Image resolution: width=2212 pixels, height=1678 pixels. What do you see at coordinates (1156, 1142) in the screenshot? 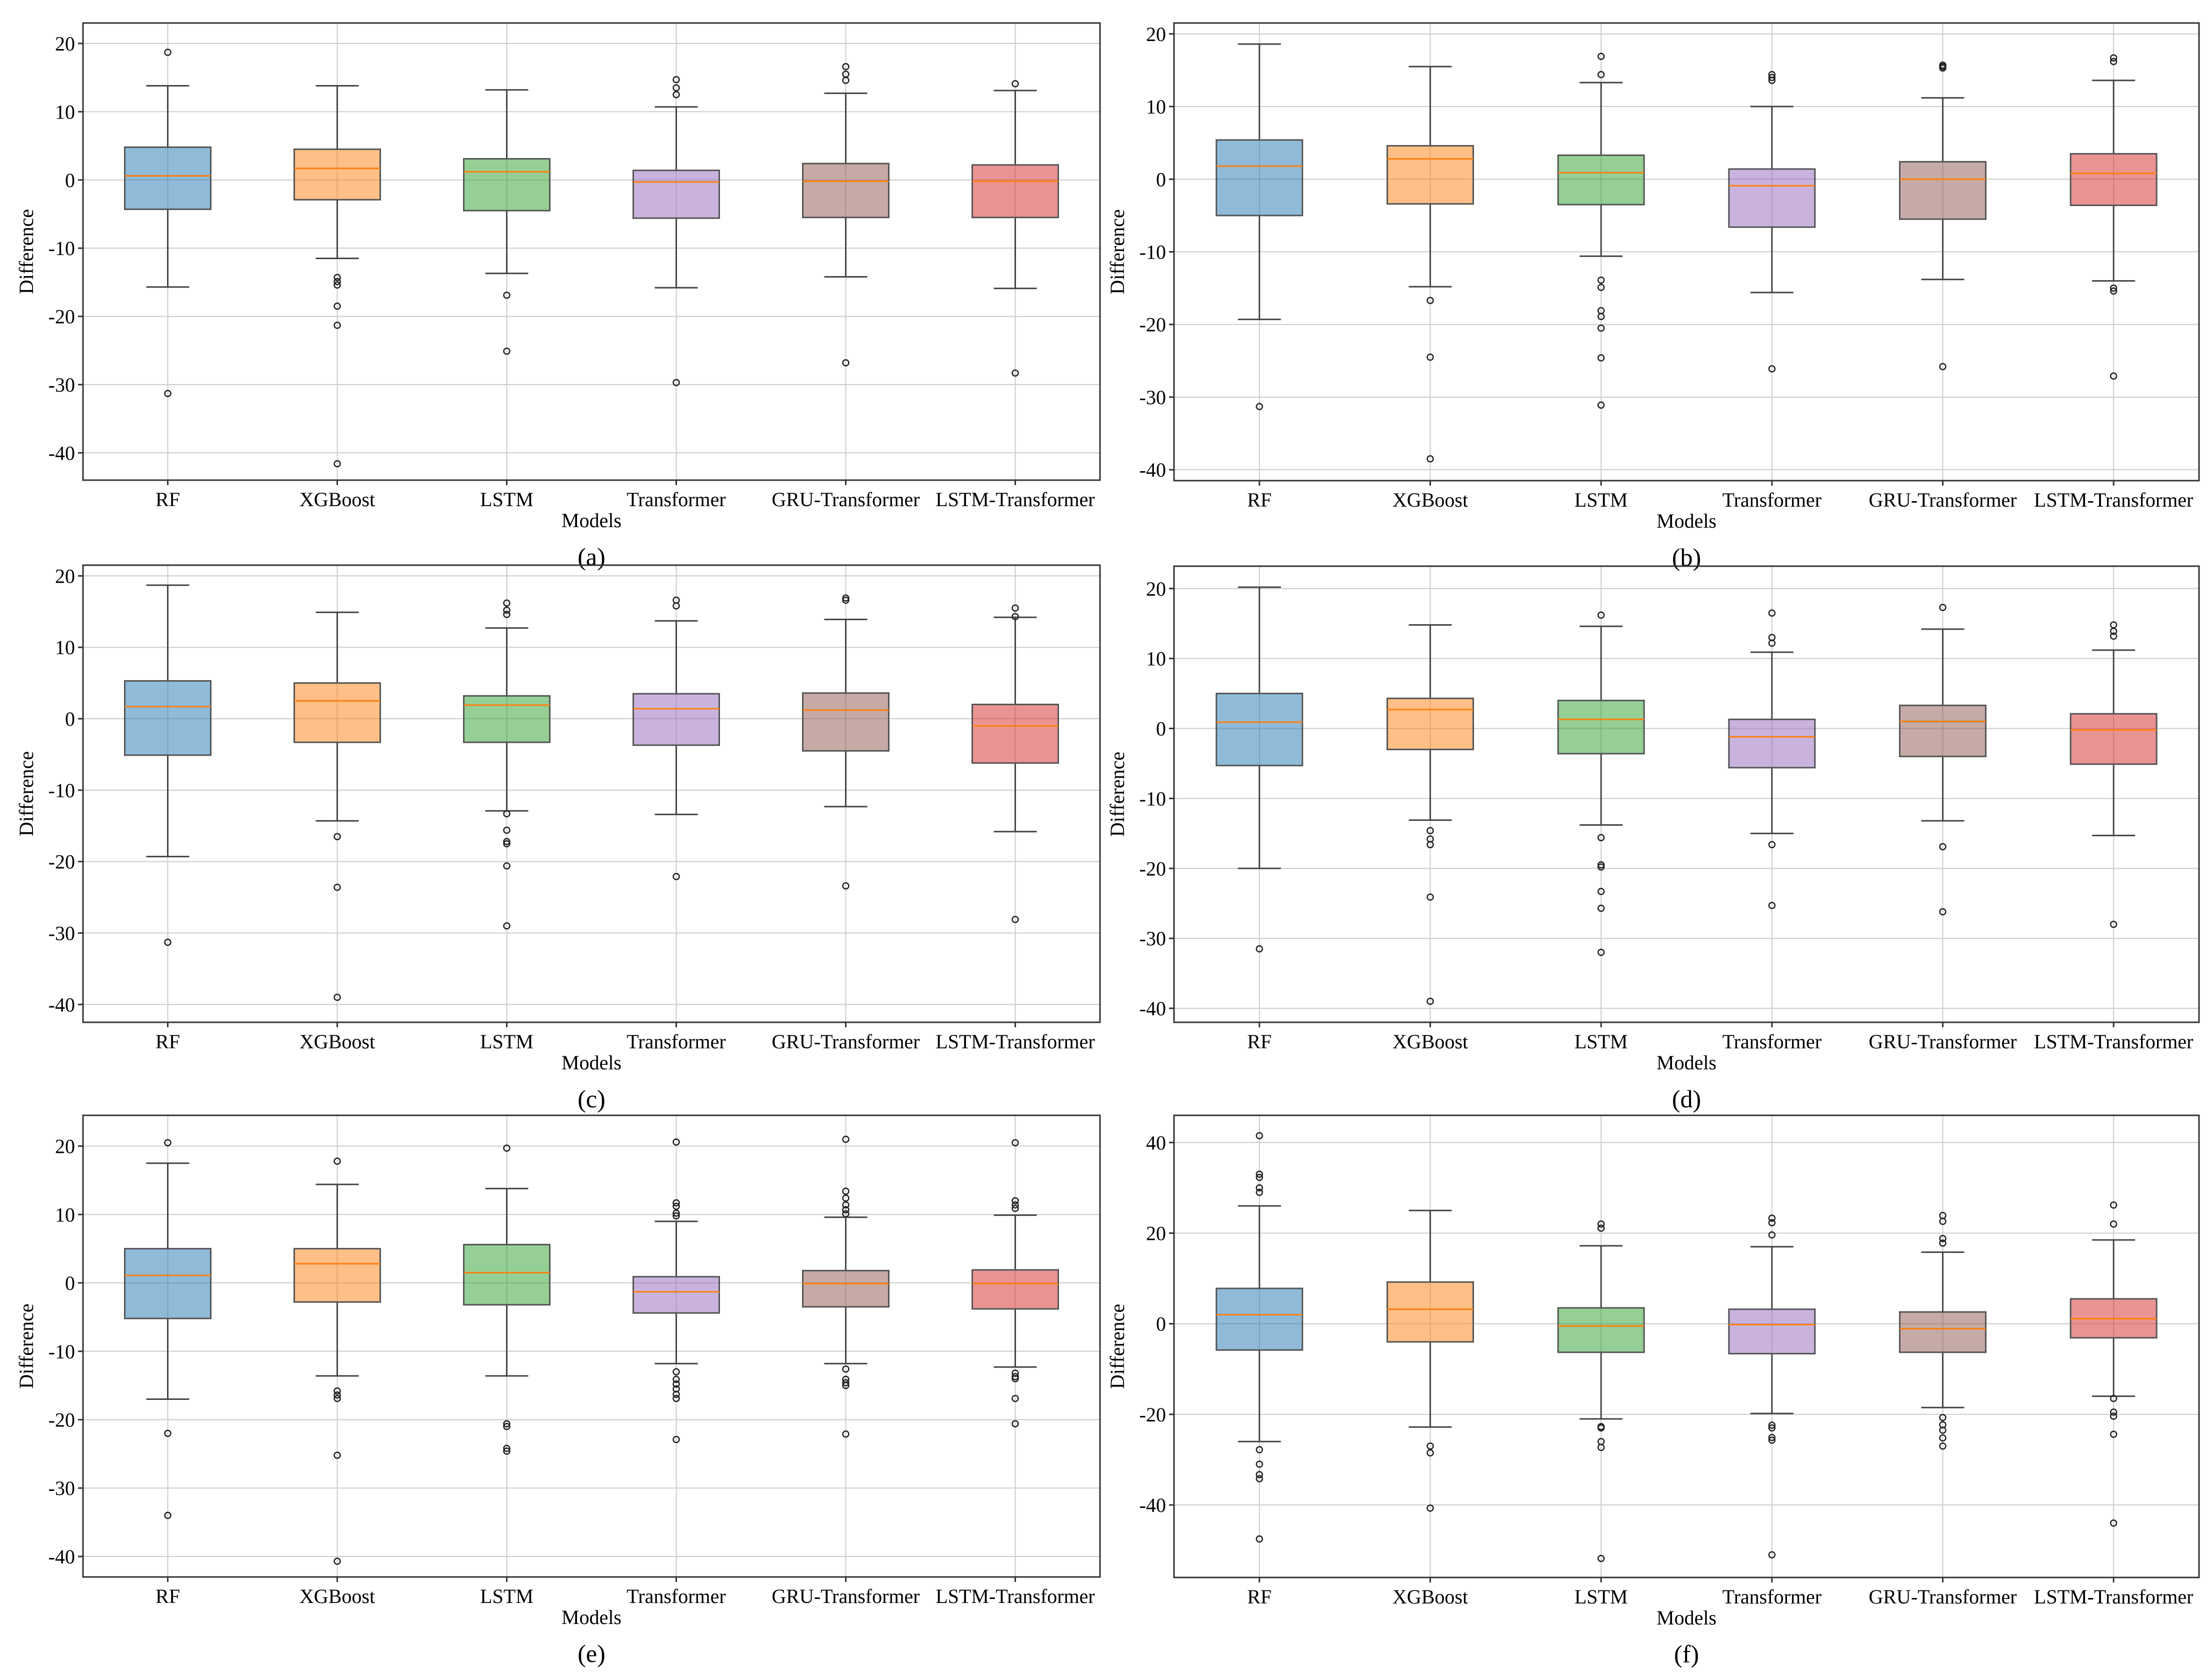
I see `y-tick-label: 40` at bounding box center [1156, 1142].